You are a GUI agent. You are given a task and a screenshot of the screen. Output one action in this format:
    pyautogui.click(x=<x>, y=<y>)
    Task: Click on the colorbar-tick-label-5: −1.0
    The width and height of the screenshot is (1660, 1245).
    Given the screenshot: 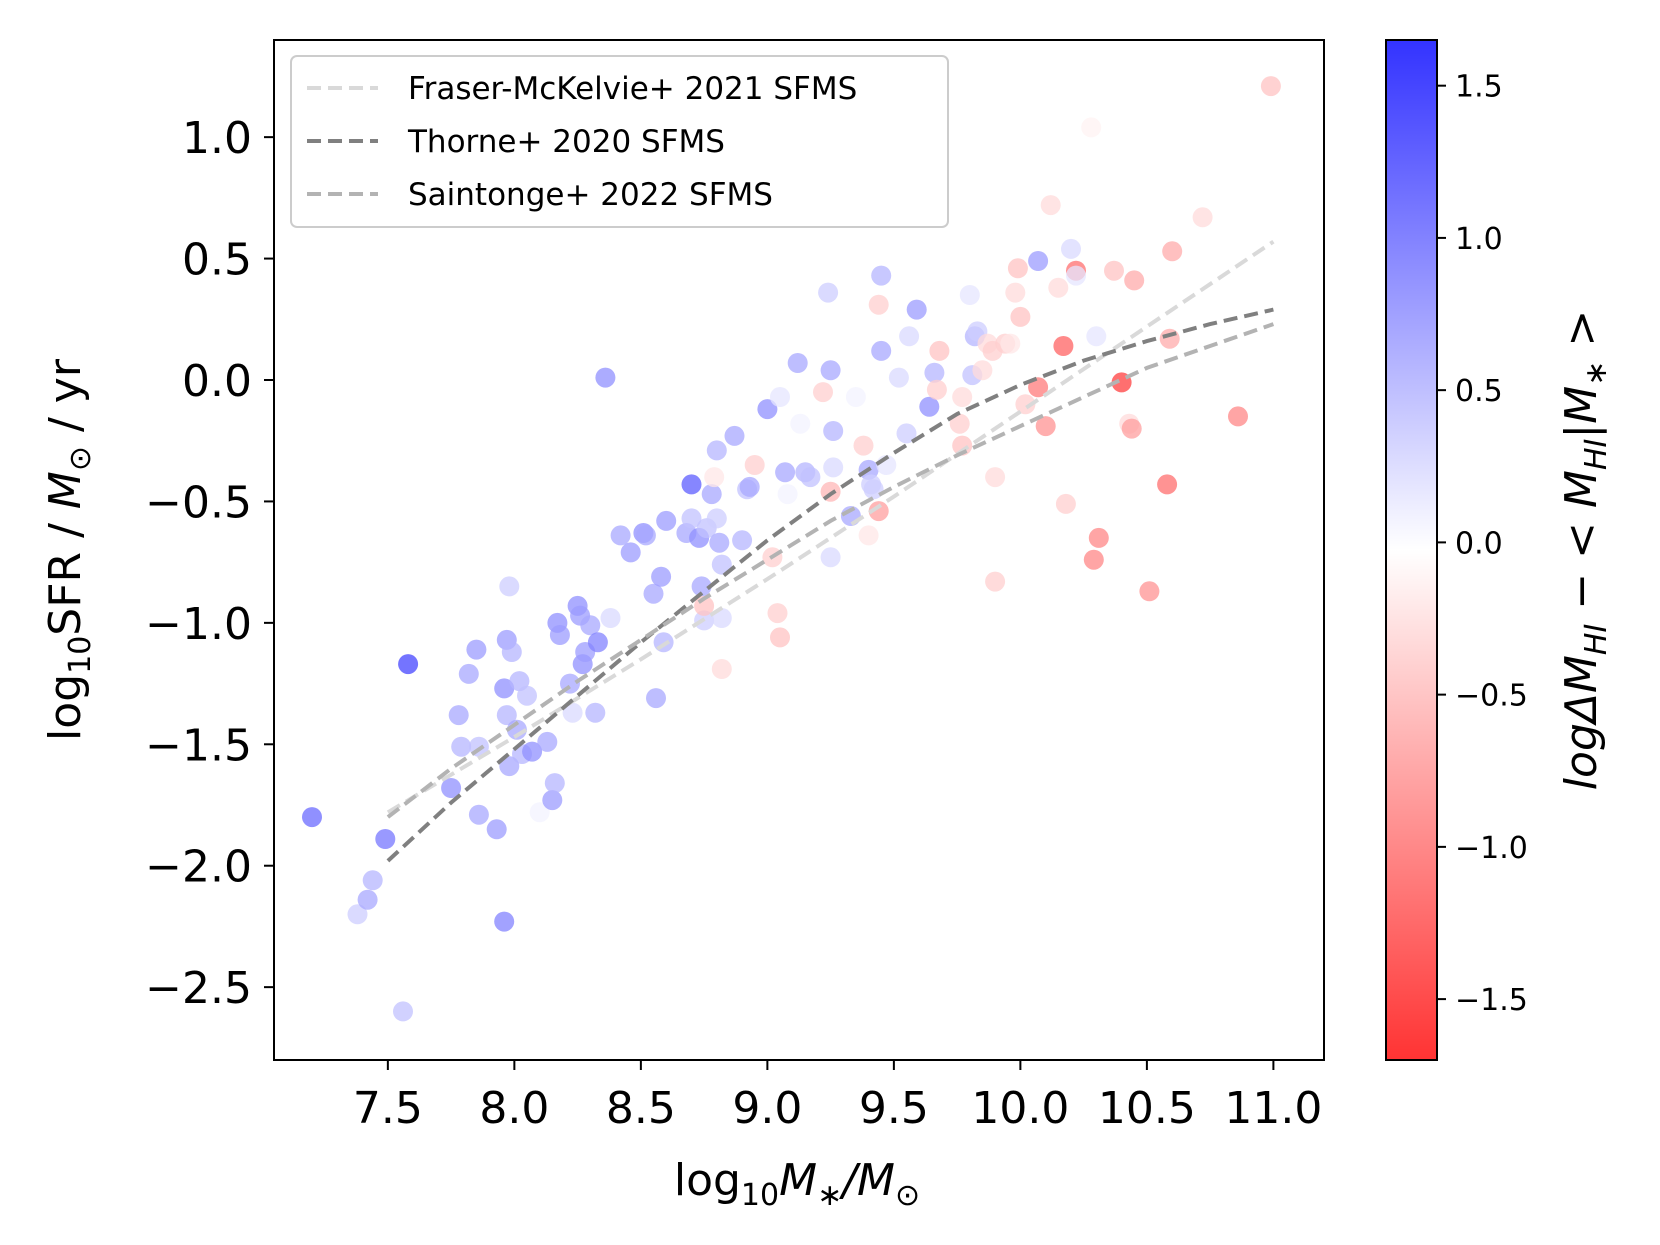 What is the action you would take?
    pyautogui.click(x=1491, y=848)
    